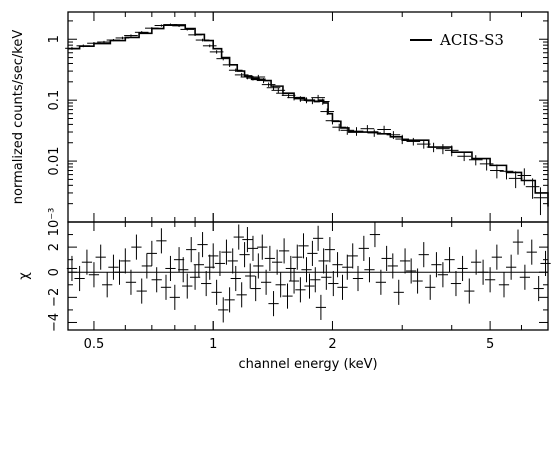  Describe the element at coordinates (471, 40) in the screenshot. I see `legend-entry-acis-s3: ACIS-S3` at that location.